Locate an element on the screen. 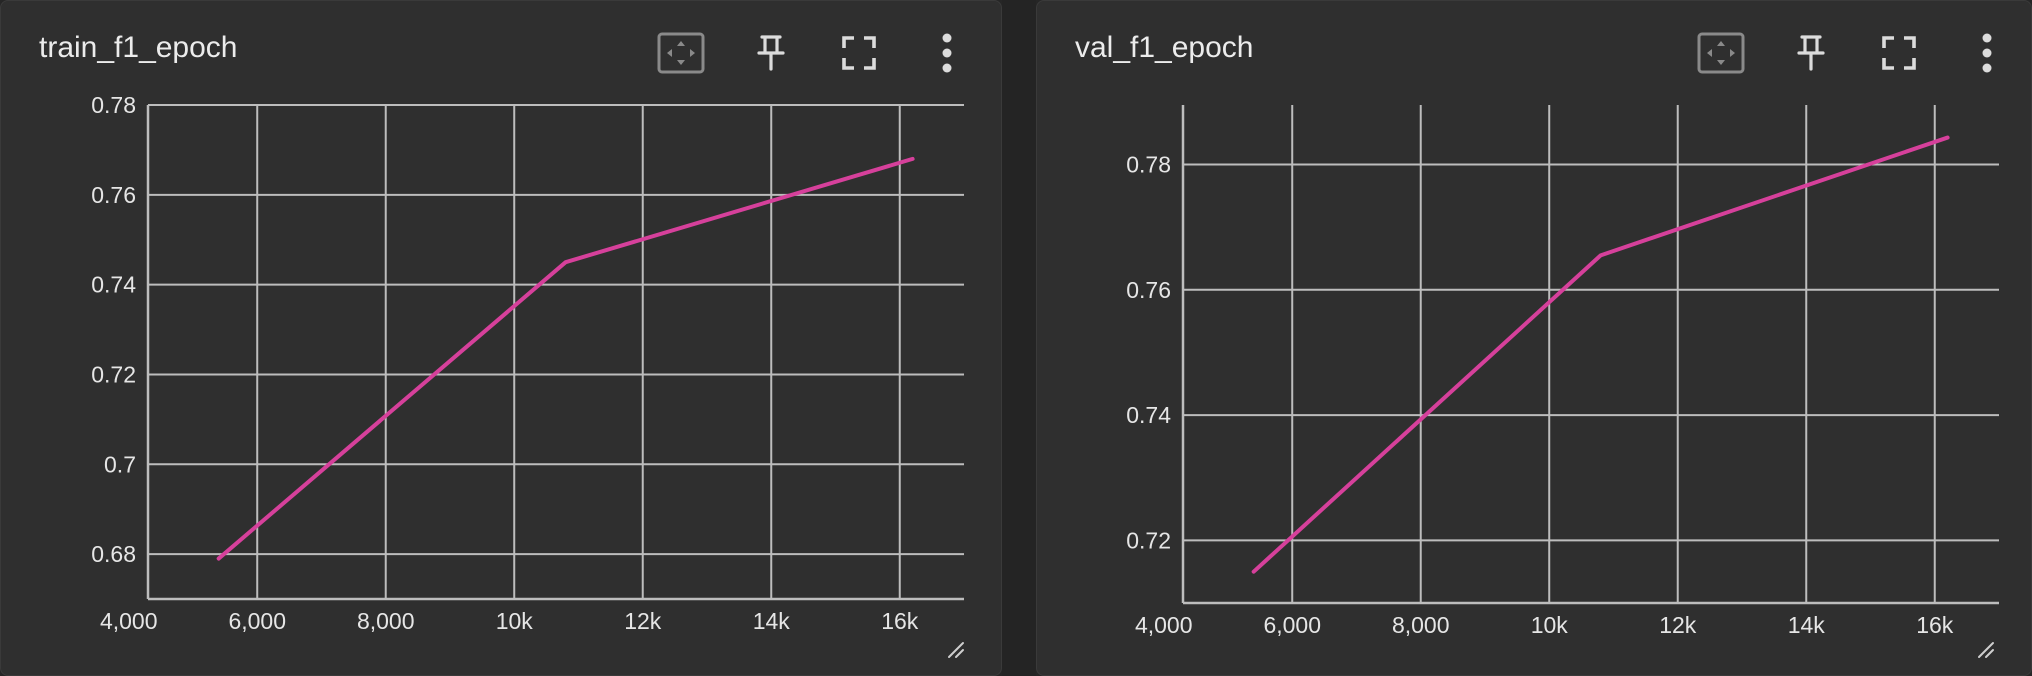  chart-title: train_f1_epoch is located at coordinates (138, 47).